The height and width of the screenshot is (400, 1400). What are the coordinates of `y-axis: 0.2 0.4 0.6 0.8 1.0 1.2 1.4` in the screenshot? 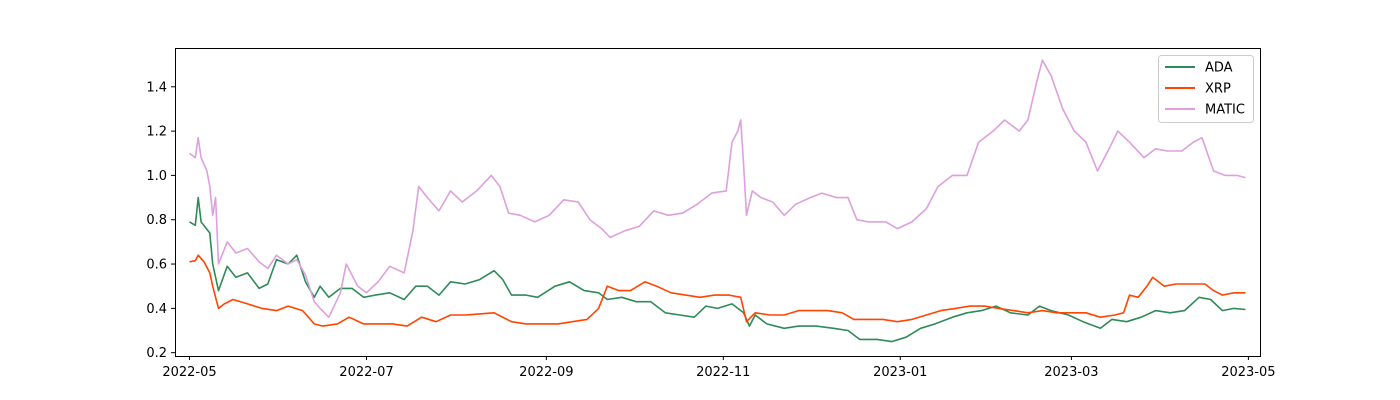 It's located at (160, 220).